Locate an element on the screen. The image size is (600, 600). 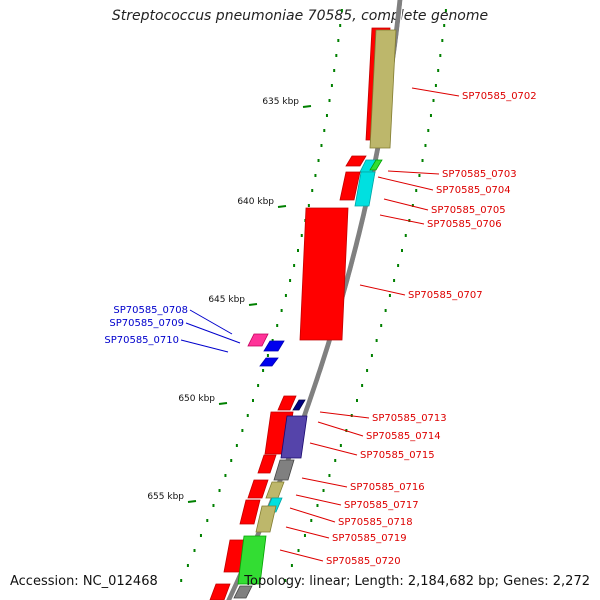
gene-label: SP70585_0716 is located at coordinates (387, 487).